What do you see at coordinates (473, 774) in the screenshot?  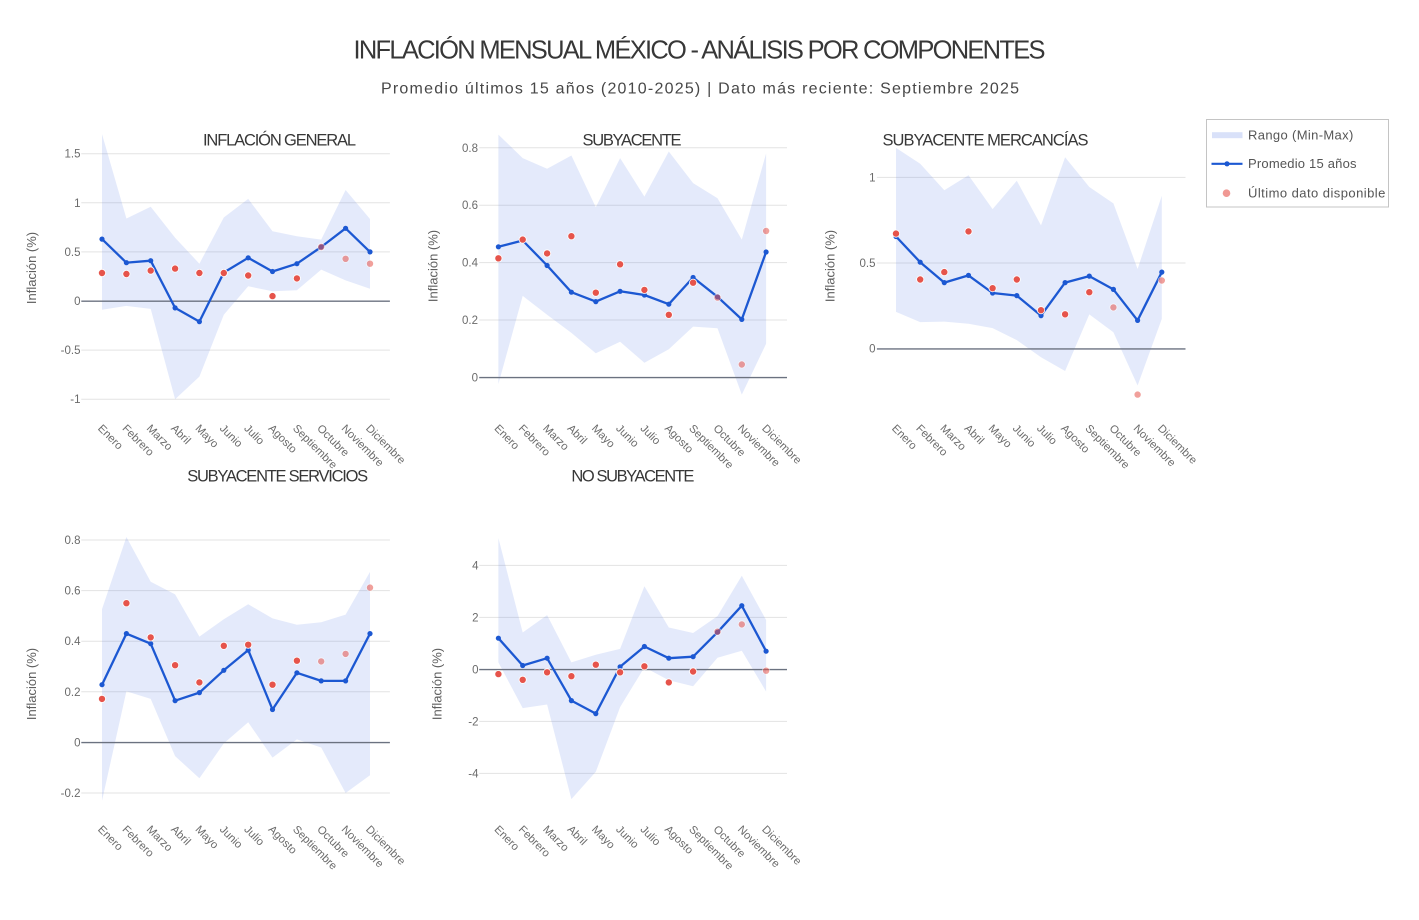 I see `svg-text: -4` at bounding box center [473, 774].